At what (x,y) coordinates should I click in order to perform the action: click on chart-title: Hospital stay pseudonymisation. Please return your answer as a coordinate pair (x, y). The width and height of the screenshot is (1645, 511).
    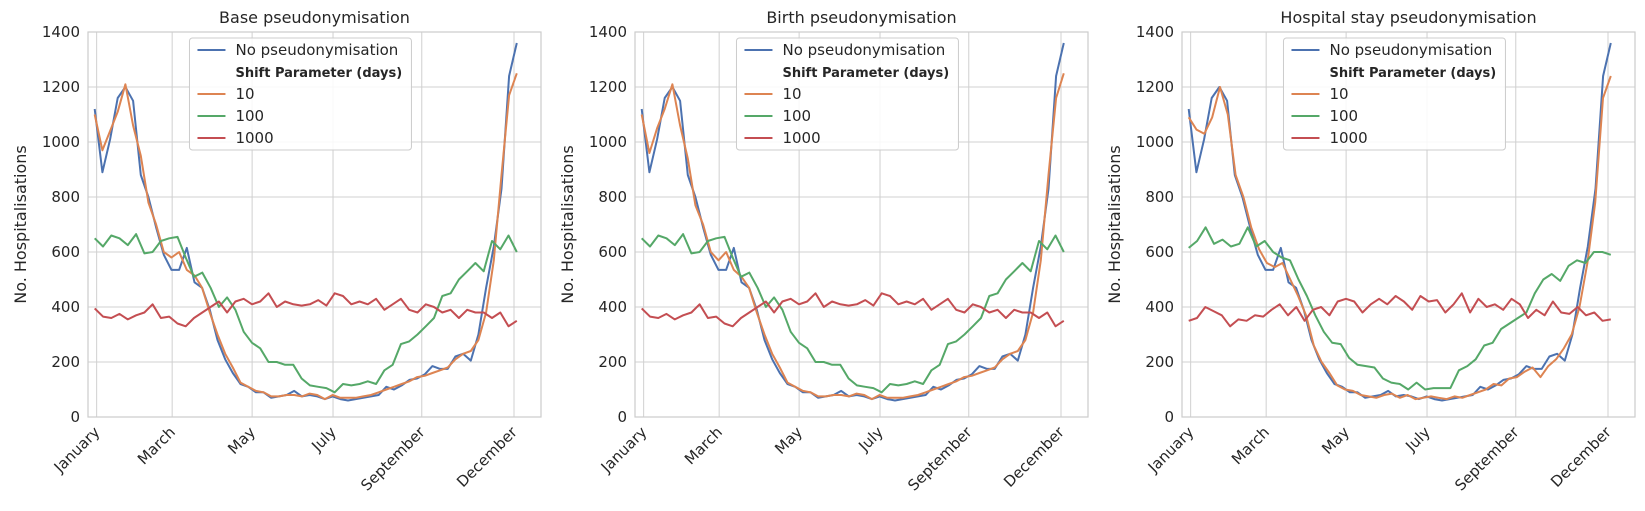
    Looking at the image, I should click on (1408, 17).